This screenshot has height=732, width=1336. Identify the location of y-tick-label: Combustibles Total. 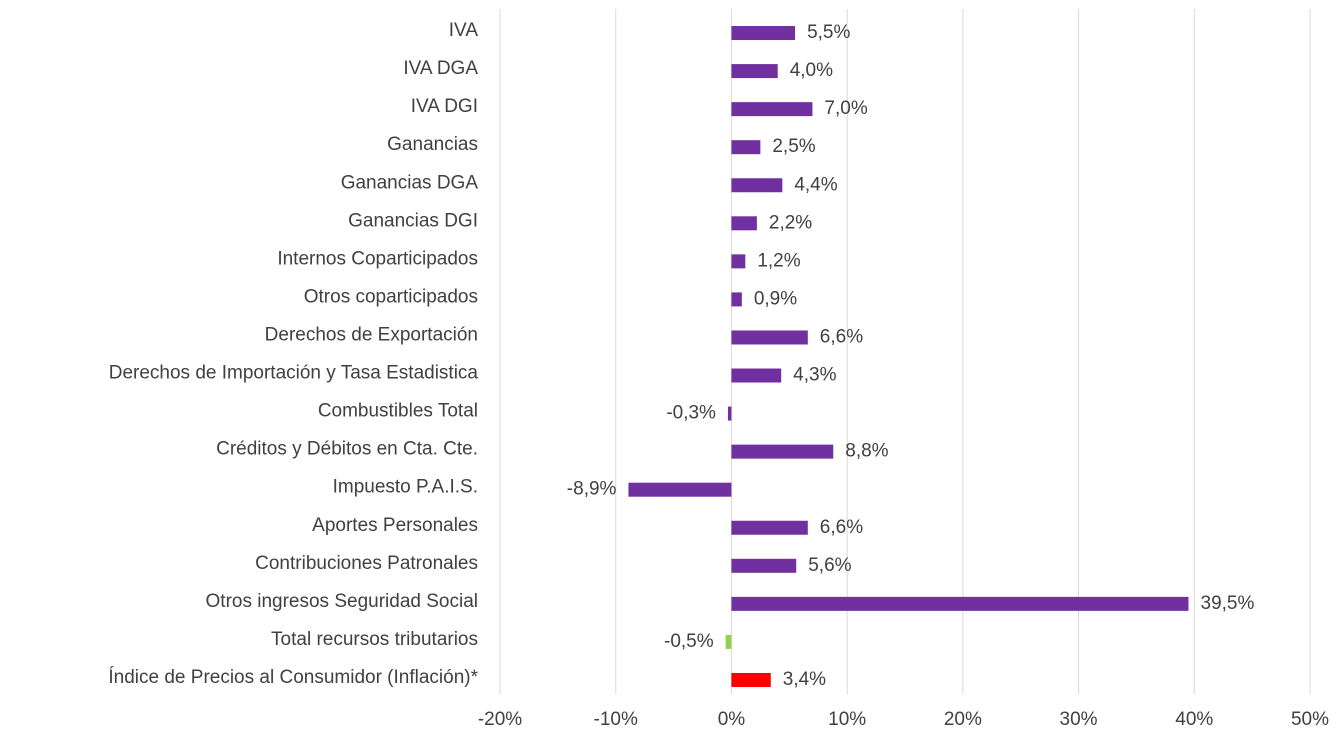
(398, 411).